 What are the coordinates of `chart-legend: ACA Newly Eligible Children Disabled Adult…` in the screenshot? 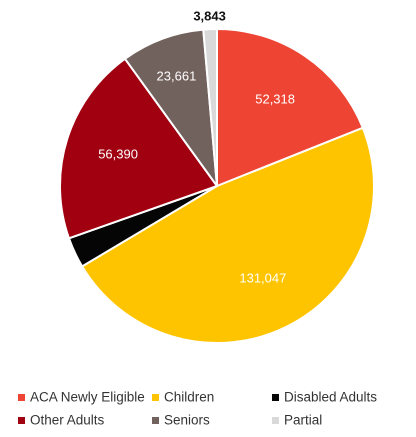 It's located at (197, 409).